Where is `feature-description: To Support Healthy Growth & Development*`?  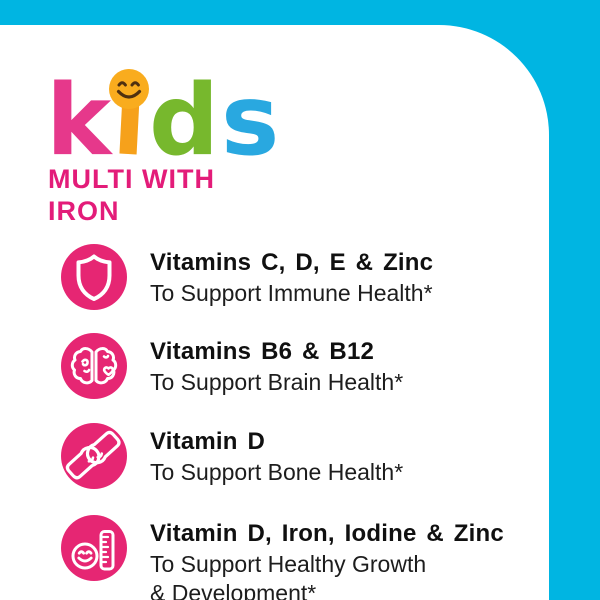 feature-description: To Support Healthy Growth & Development* is located at coordinates (288, 575).